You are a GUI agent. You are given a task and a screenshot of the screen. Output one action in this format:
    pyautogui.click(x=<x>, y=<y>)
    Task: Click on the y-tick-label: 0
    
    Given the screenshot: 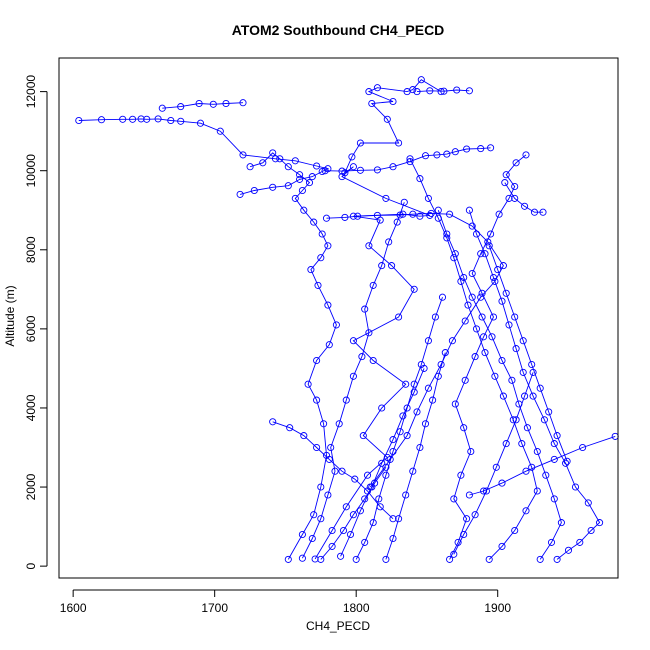 What is the action you would take?
    pyautogui.click(x=31, y=565)
    